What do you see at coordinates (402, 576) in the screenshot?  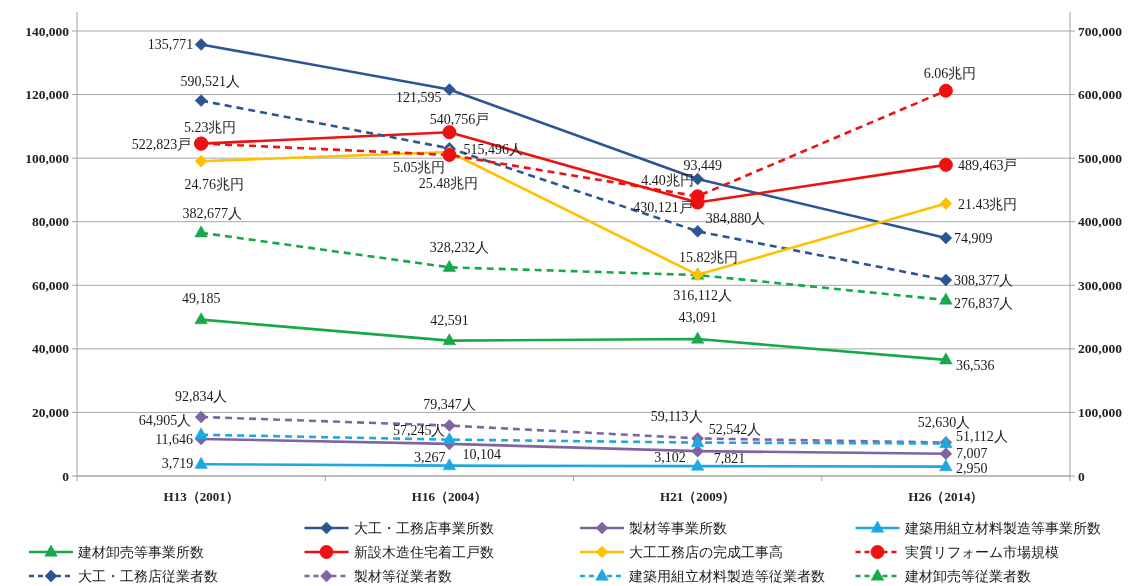 I see `legend-label: 製材等従業者数` at bounding box center [402, 576].